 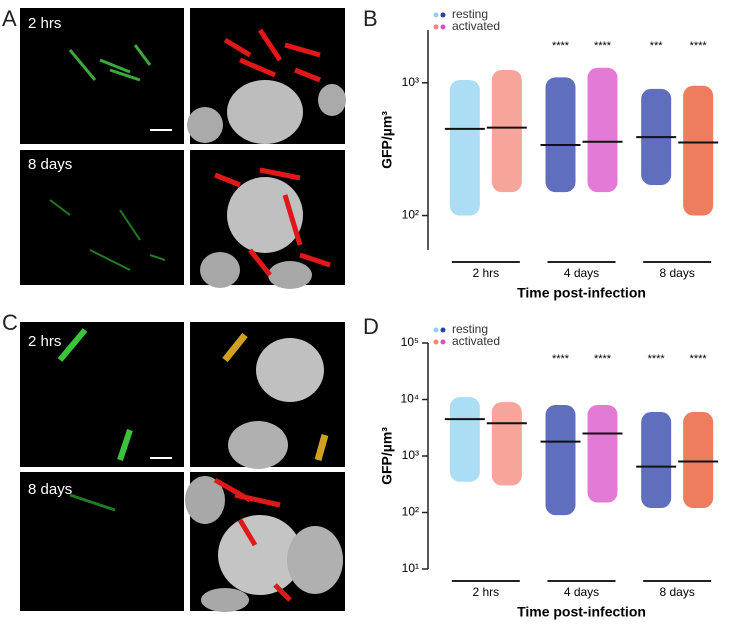 What do you see at coordinates (410, 342) in the screenshot?
I see `y-tick-label: 10⁵` at bounding box center [410, 342].